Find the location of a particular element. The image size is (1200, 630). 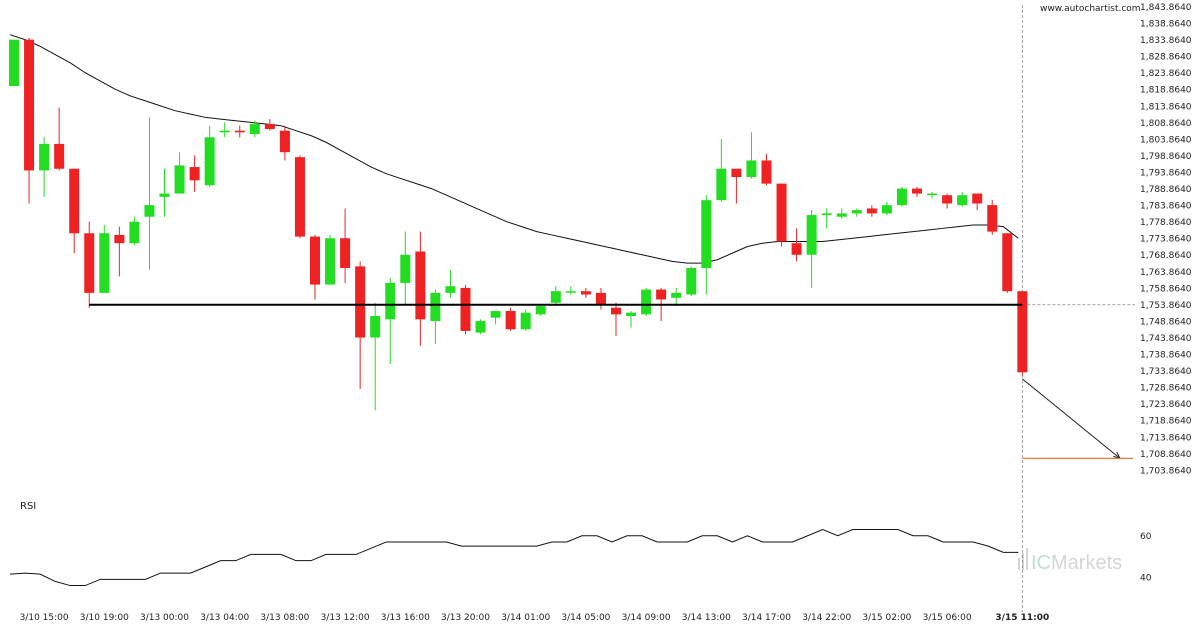

price-tick-label: 1,808.8640 is located at coordinates (1166, 124).